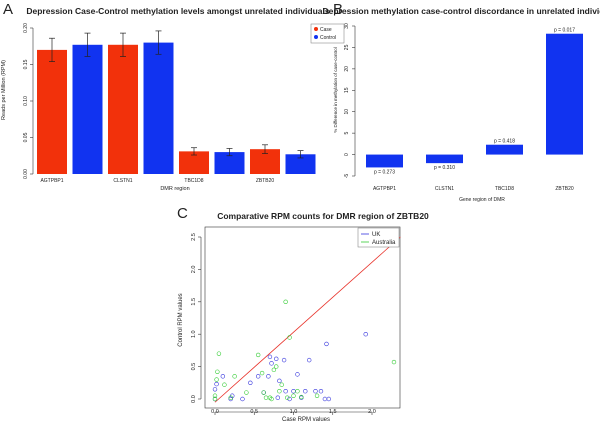  Describe the element at coordinates (350, 101) in the screenshot. I see `panel-b-y-axis: -5 0 5 10 15 20 25 30` at that location.